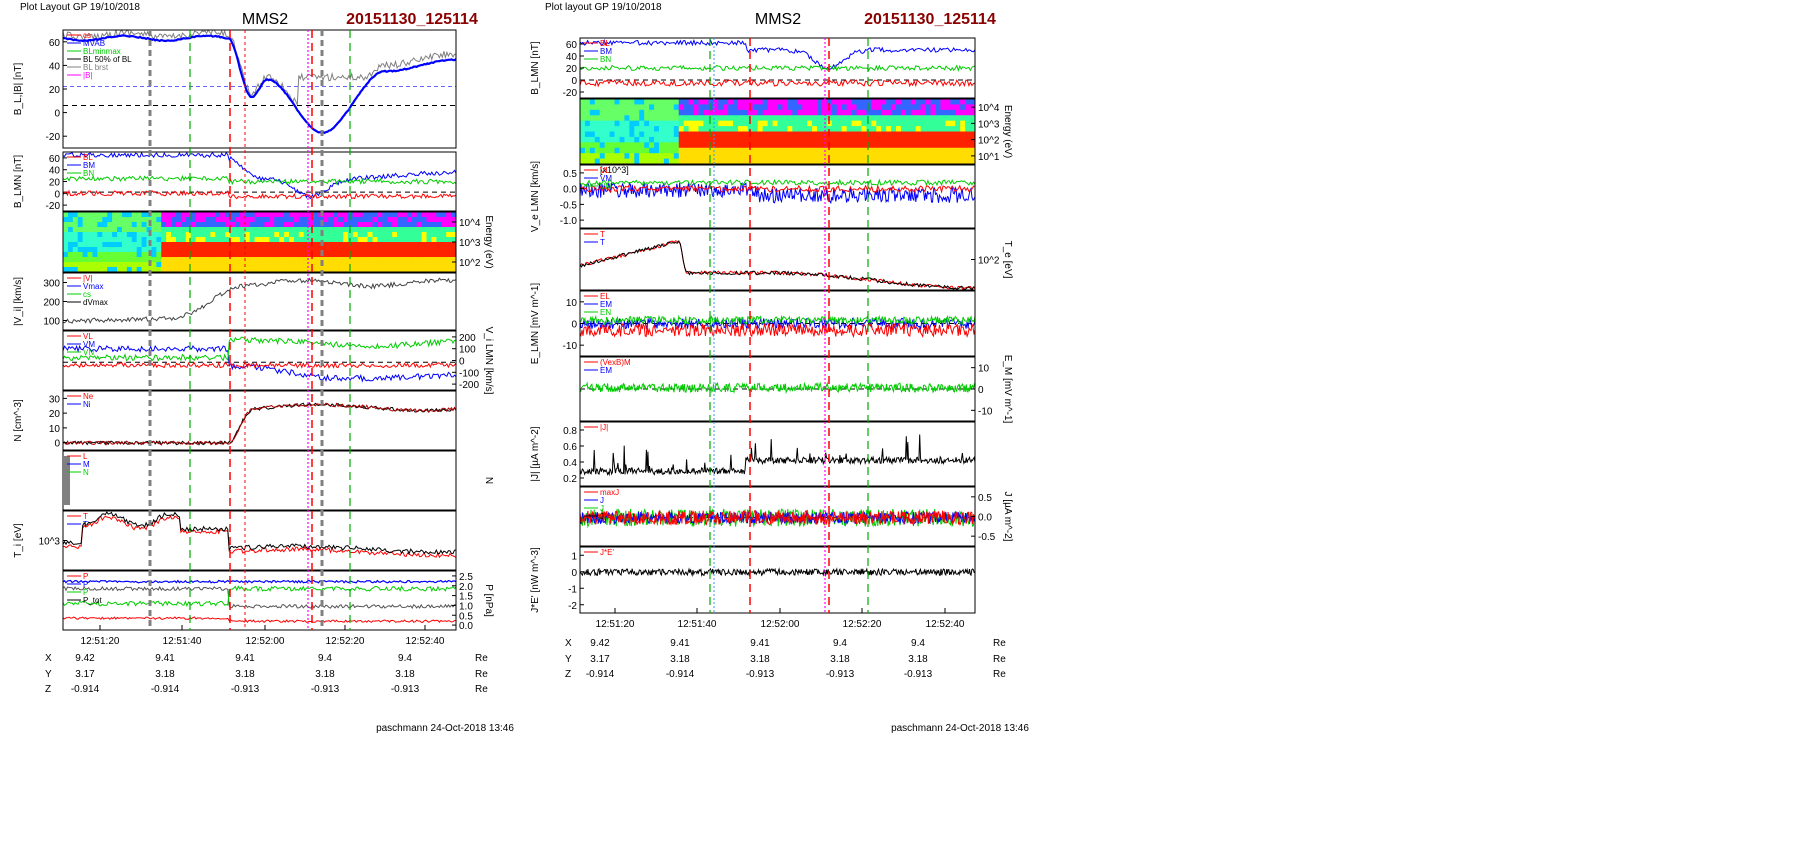 The height and width of the screenshot is (841, 1804). I want to click on left-coord-unit: Re, so click(481, 689).